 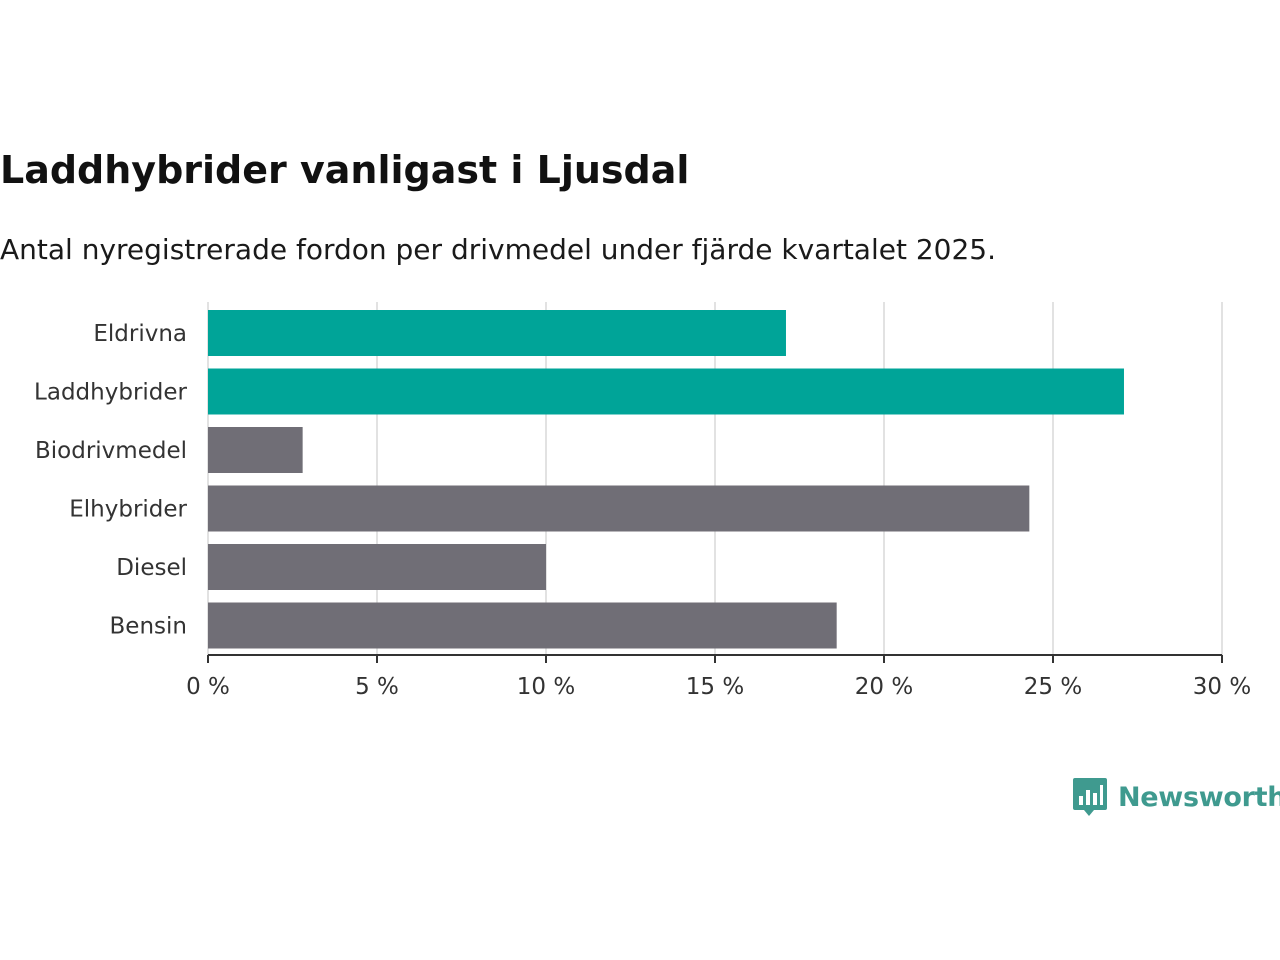 I want to click on category-label: Laddhybrider, so click(x=110, y=393).